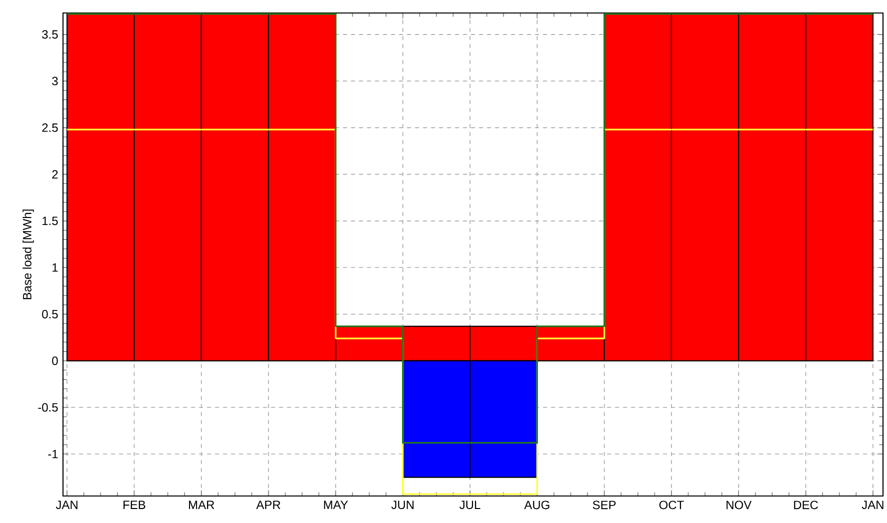 This screenshot has height=523, width=887. What do you see at coordinates (55, 267) in the screenshot?
I see `y-tick-label: 1` at bounding box center [55, 267].